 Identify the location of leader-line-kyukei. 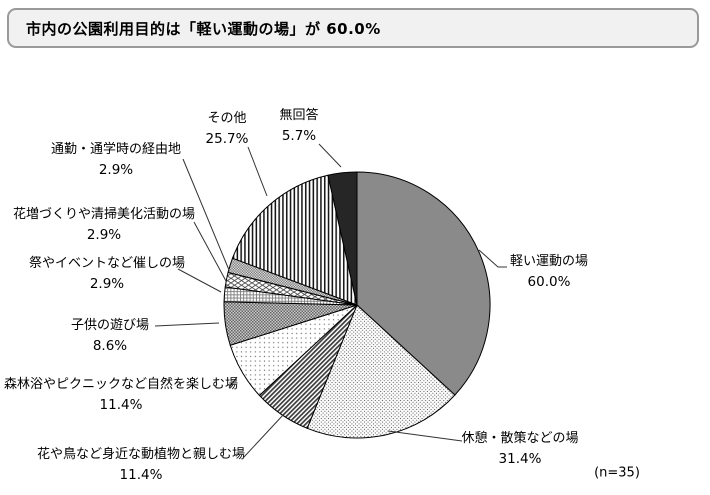
(425, 436).